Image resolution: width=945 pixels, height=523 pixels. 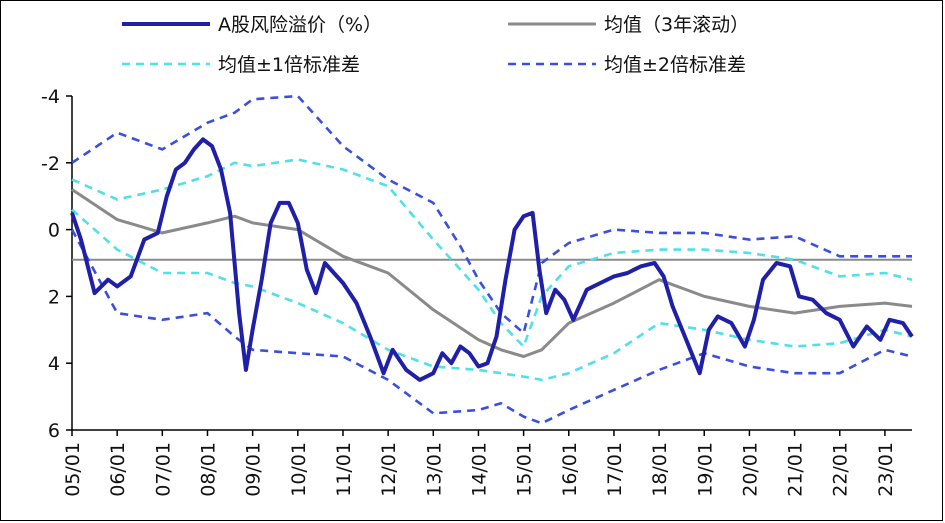 What do you see at coordinates (50, 97) in the screenshot?
I see `y-tick-label: -4` at bounding box center [50, 97].